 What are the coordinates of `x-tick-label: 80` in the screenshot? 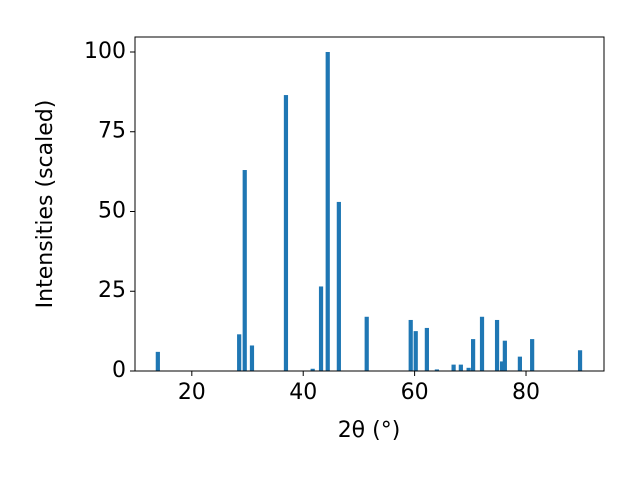 It's located at (526, 392).